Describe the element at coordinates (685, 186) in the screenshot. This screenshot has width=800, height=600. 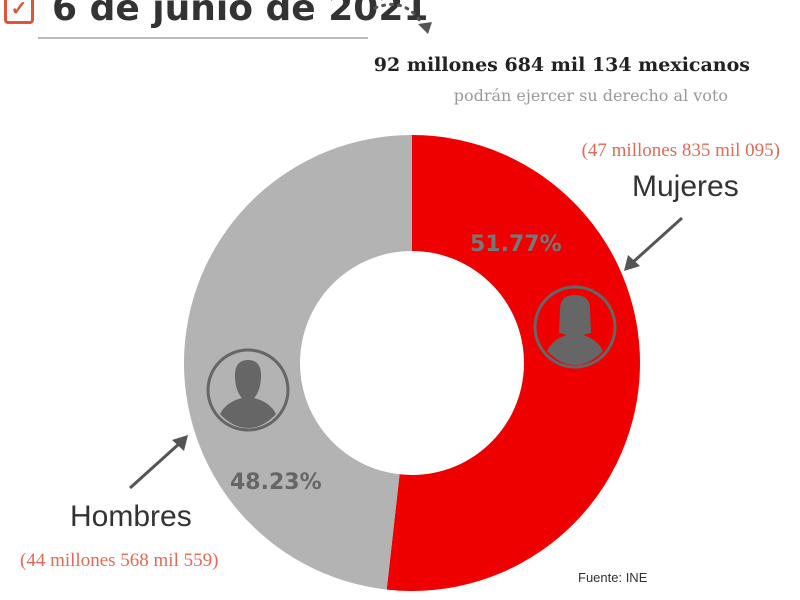
I see `mujeres-label: Mujeres` at that location.